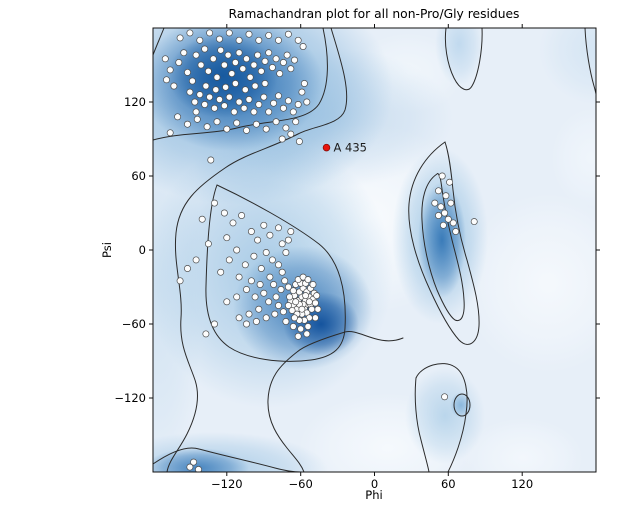  Describe the element at coordinates (350, 148) in the screenshot. I see `highlight-label: A 435` at that location.